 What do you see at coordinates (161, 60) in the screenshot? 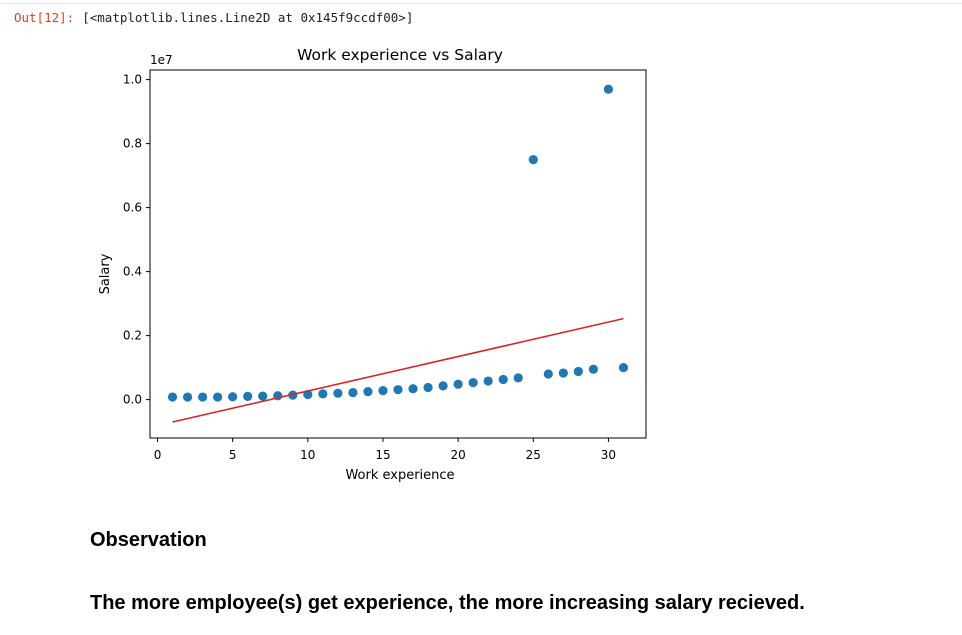
I see `y-offset-text: 1e7` at bounding box center [161, 60].